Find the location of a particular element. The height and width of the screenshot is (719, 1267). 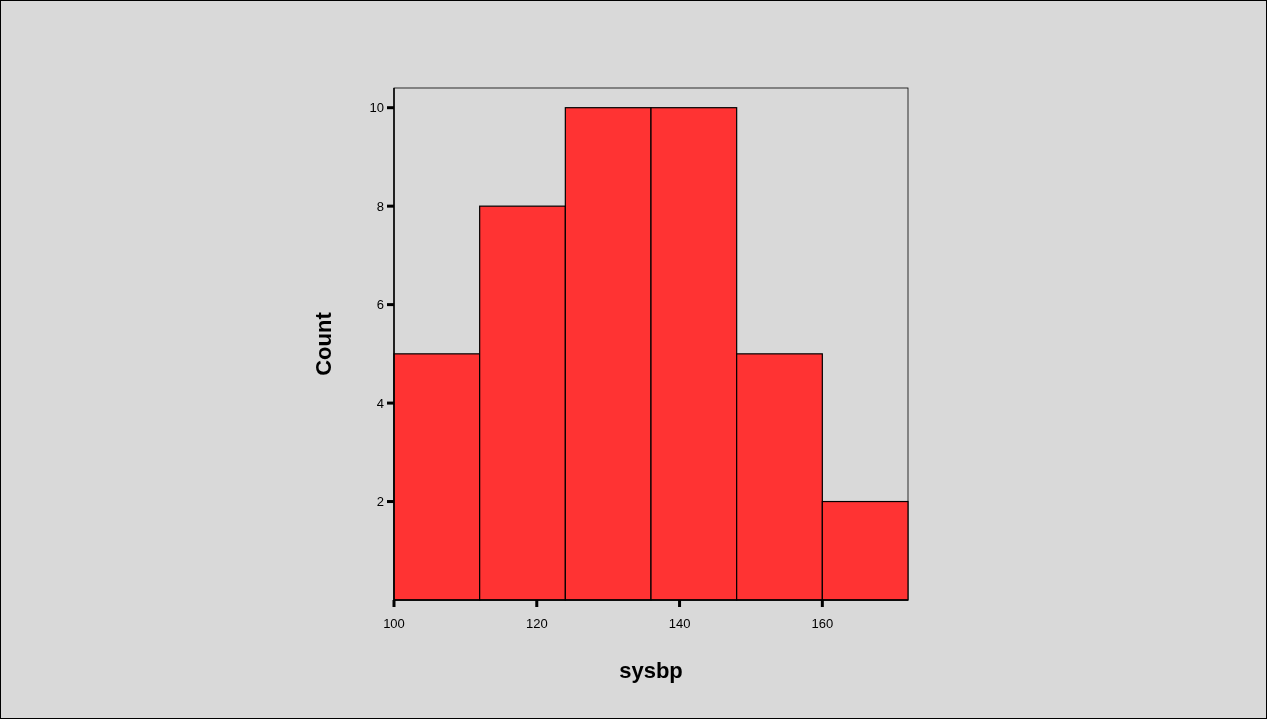

y-tick-label: 8 is located at coordinates (380, 206).